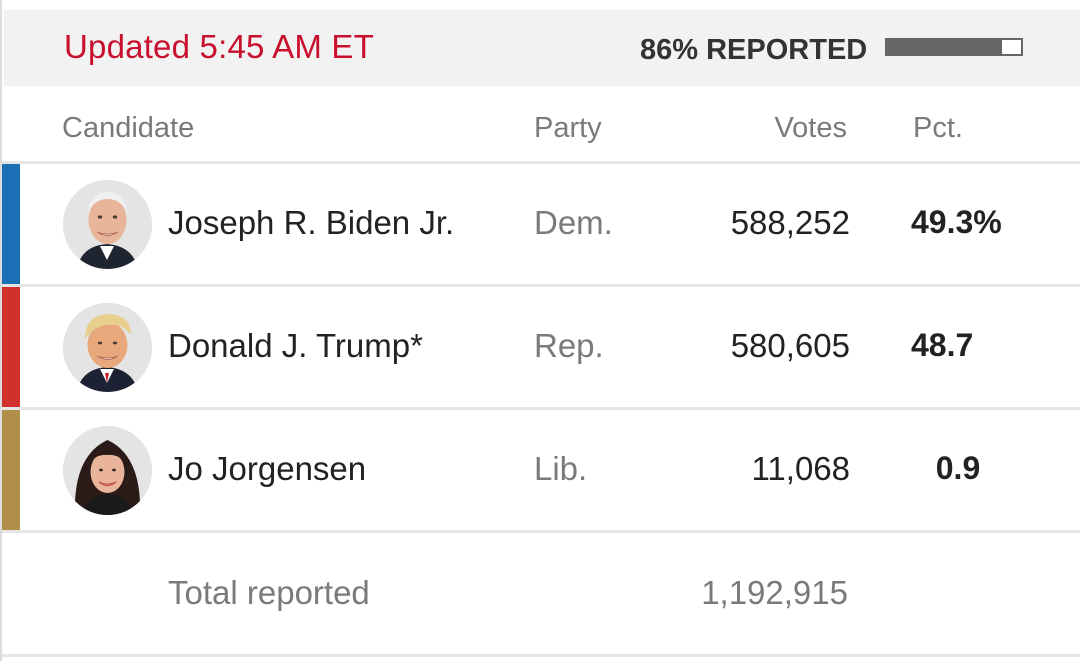 Image resolution: width=1080 pixels, height=661 pixels. I want to click on biden-photo-icon, so click(107, 224).